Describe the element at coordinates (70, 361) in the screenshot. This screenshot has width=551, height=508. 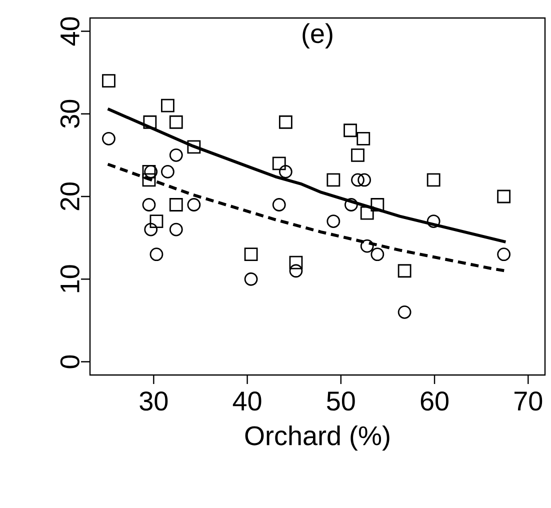
I see `y-tick-label: 0` at that location.